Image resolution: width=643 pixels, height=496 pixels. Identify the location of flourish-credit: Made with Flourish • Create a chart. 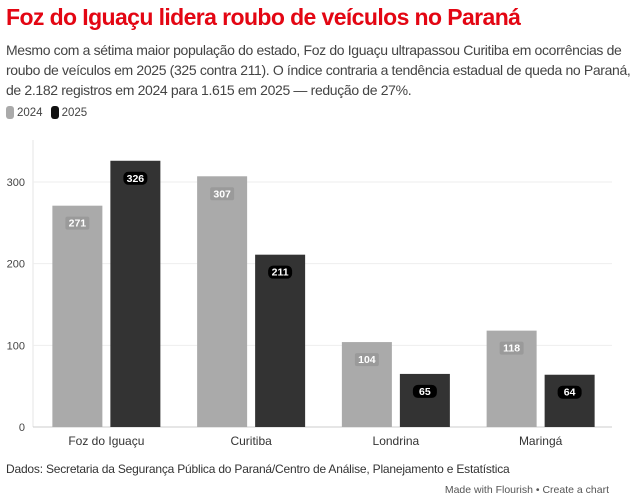
(526, 490).